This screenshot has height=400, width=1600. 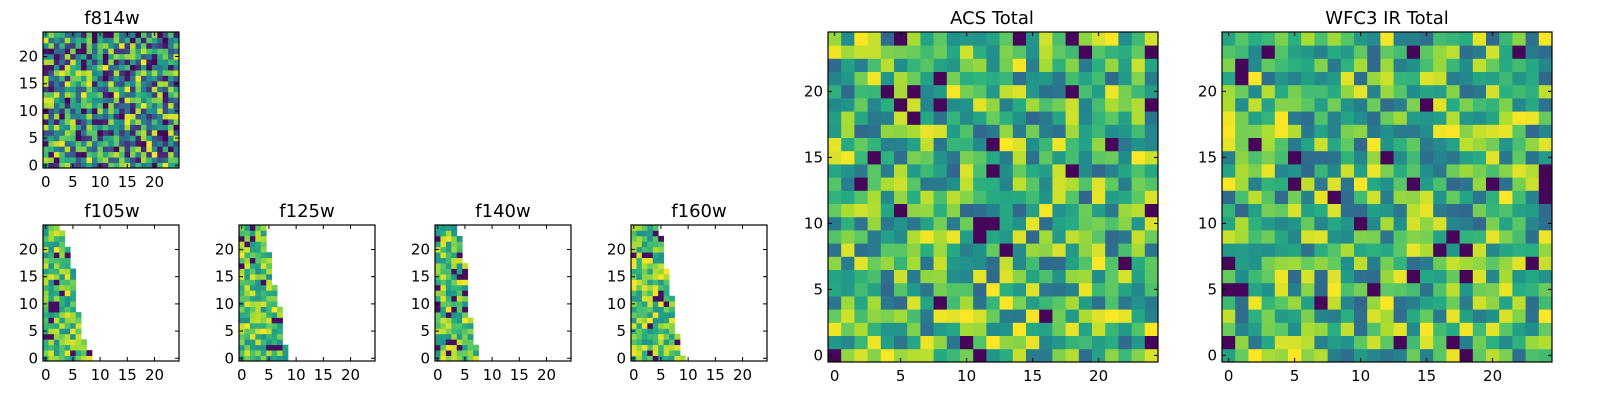 What do you see at coordinates (1212, 355) in the screenshot?
I see `y-tick-label: 0` at bounding box center [1212, 355].